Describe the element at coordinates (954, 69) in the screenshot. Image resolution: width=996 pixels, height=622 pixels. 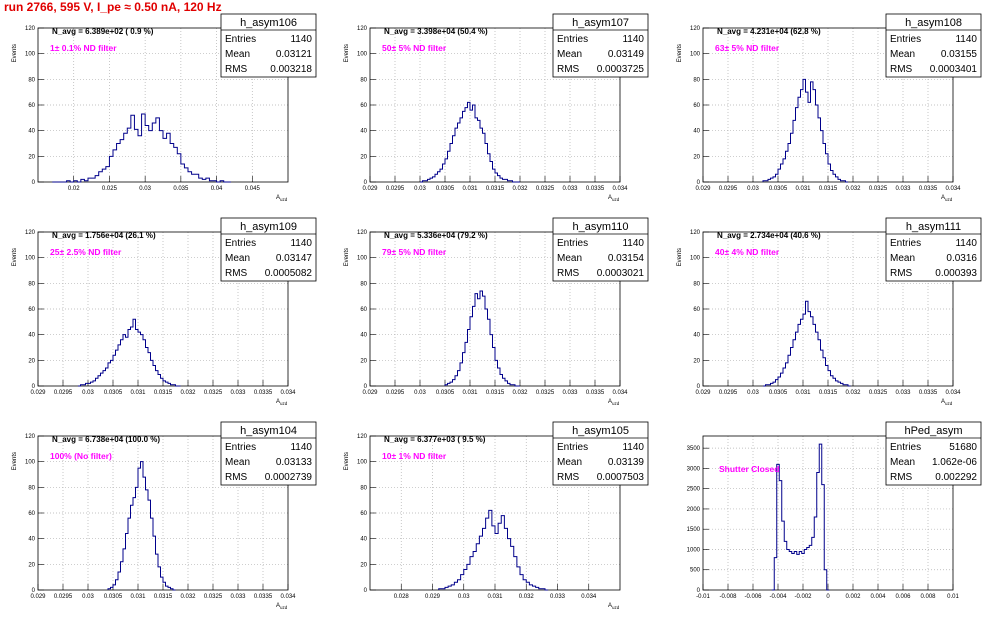
I see `stats-value: 0.0003401` at that location.